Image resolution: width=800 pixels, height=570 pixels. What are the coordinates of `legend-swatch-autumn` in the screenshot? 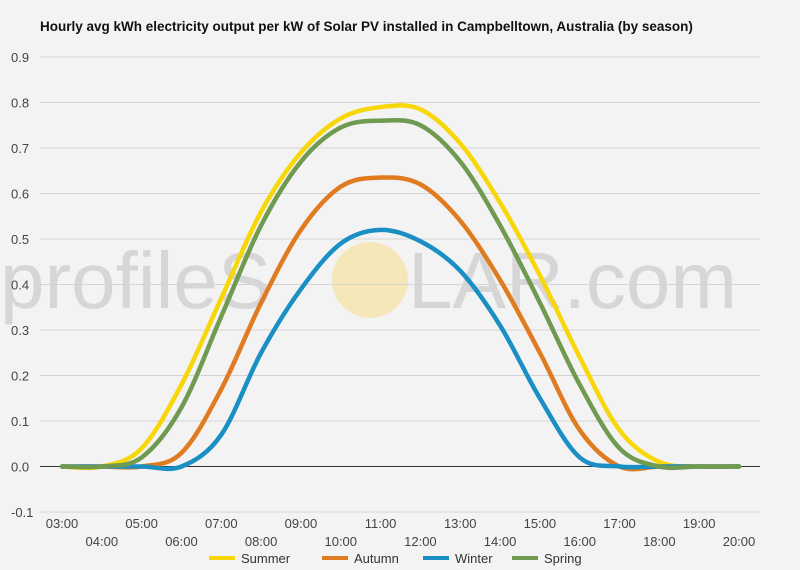 It's located at (335, 558).